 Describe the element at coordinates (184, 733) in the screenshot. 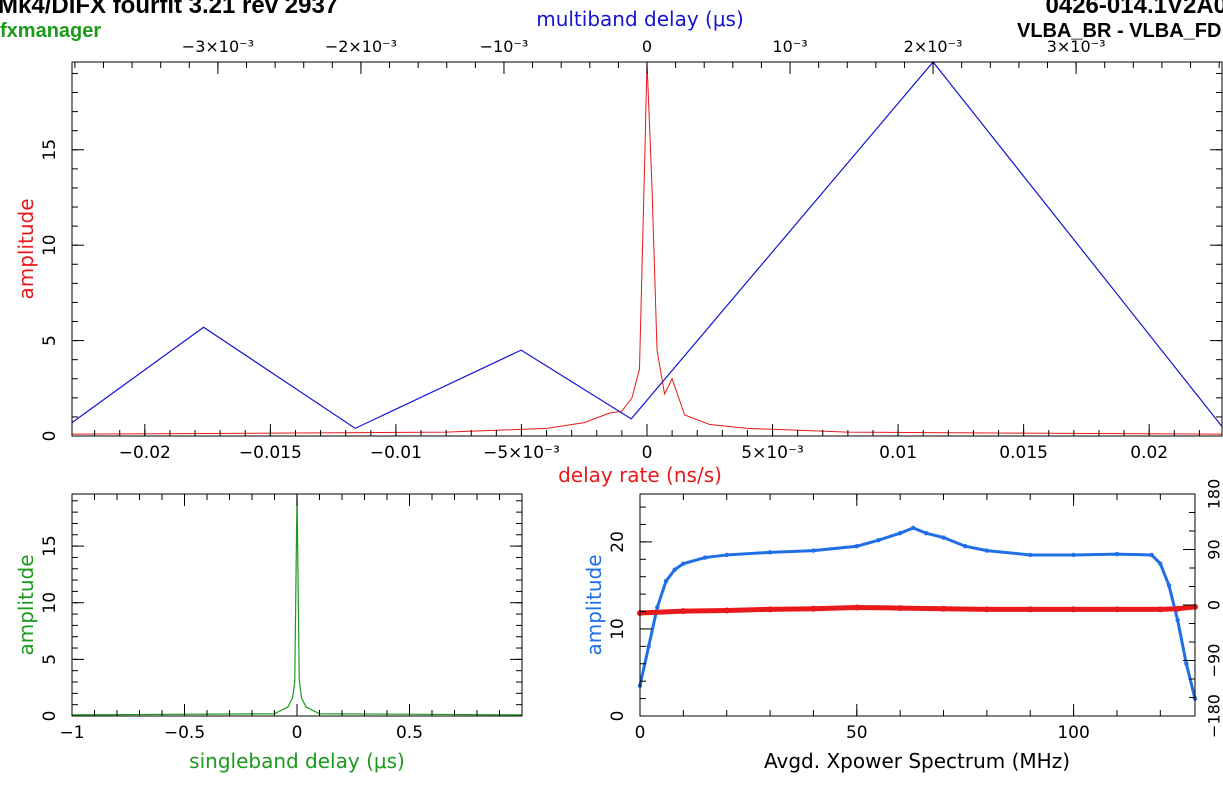

I see `bottom-tick-label: −0.5` at that location.